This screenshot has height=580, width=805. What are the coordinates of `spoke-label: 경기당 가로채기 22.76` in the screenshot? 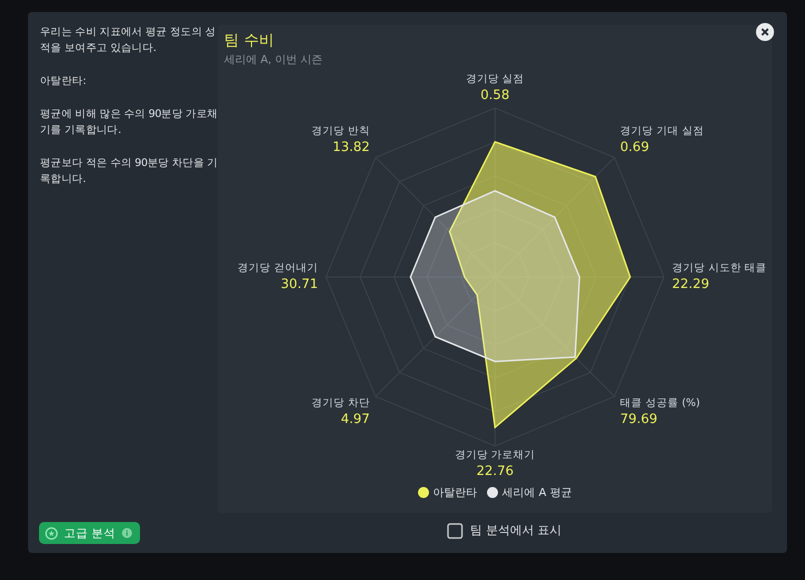 It's located at (495, 464).